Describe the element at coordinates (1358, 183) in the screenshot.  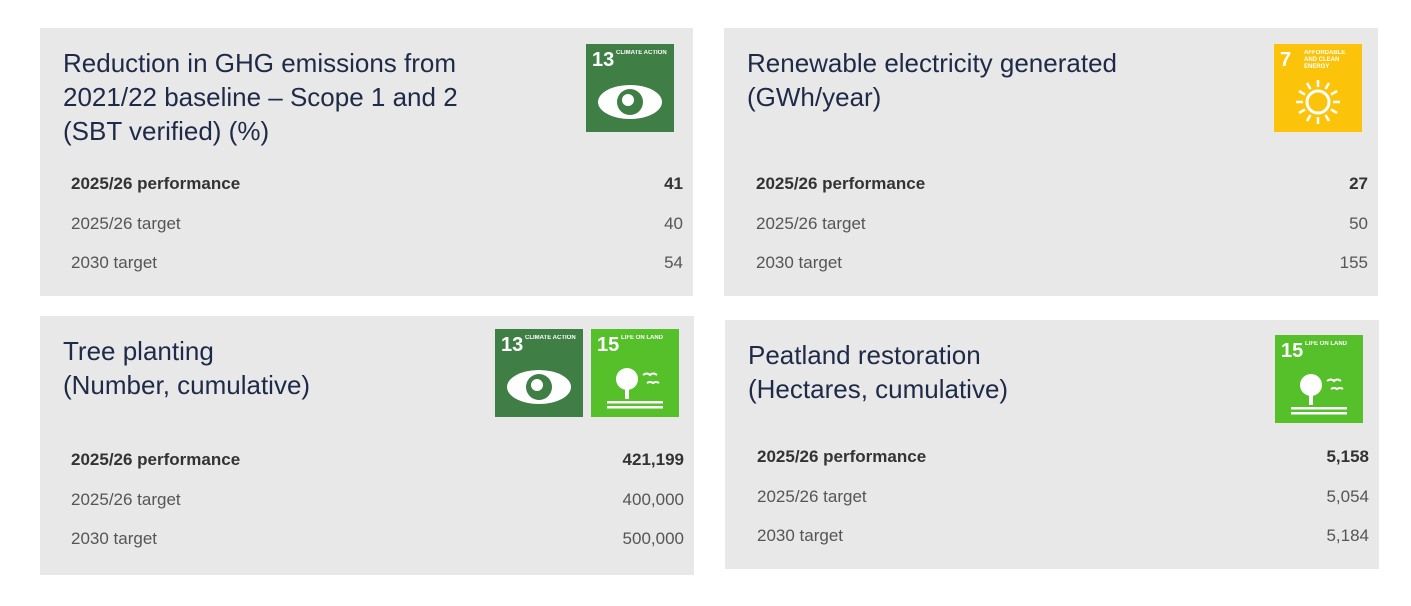
I see `value-label: 27` at that location.